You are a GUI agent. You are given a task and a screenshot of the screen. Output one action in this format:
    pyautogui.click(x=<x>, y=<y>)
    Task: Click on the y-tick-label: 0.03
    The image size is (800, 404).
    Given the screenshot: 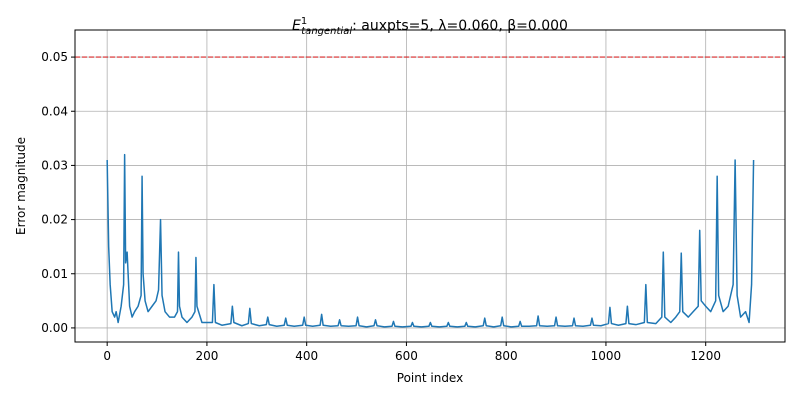 What is the action you would take?
    pyautogui.click(x=54, y=165)
    